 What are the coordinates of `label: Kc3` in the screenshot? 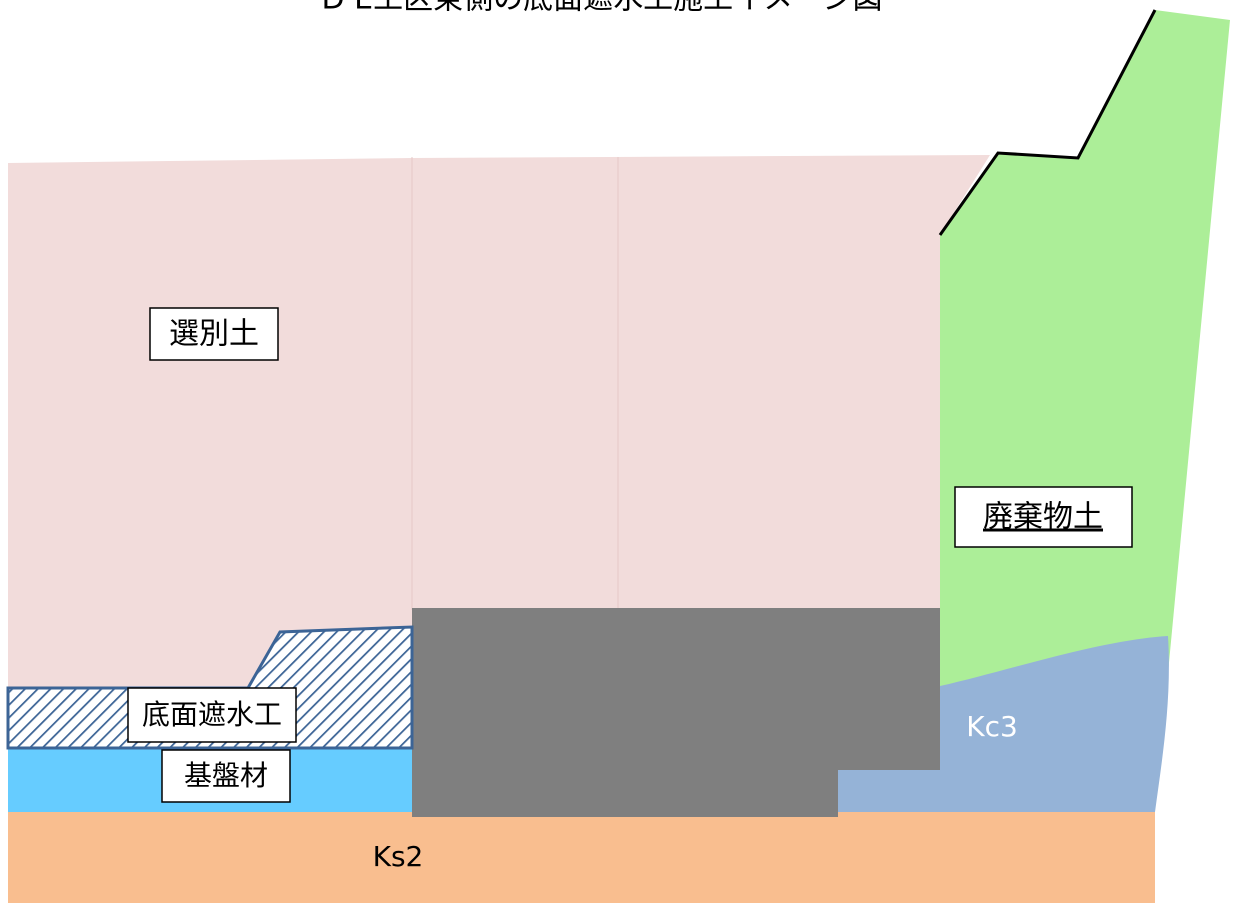 It's located at (992, 726).